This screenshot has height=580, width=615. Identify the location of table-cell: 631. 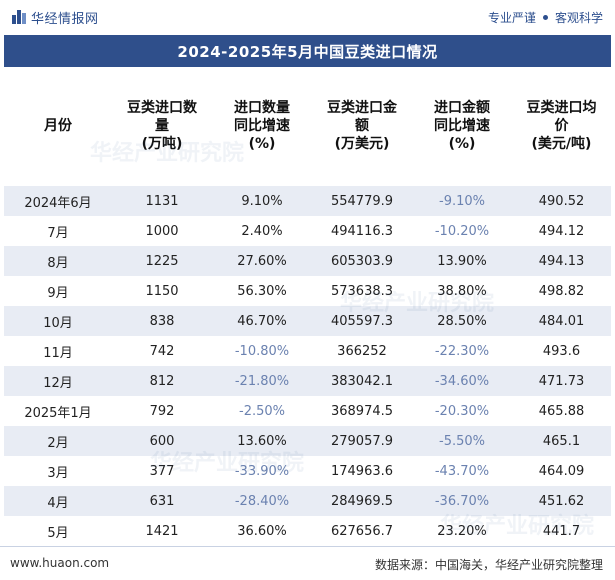
(162, 501).